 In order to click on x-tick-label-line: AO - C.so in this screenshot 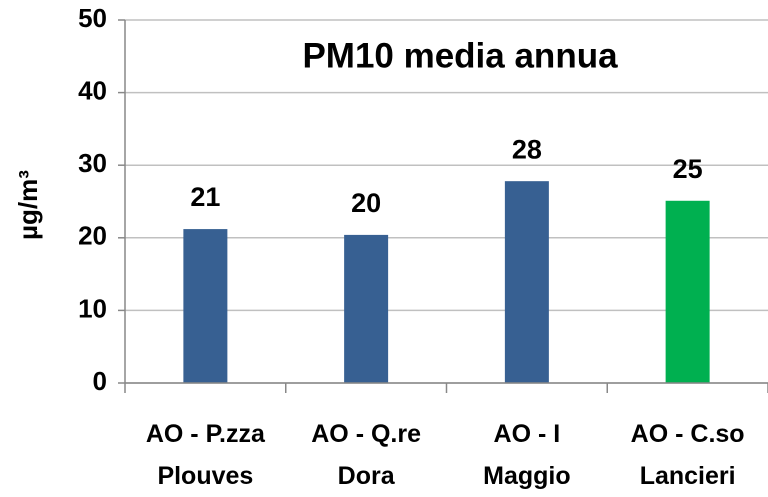, I will do `click(688, 434)`.